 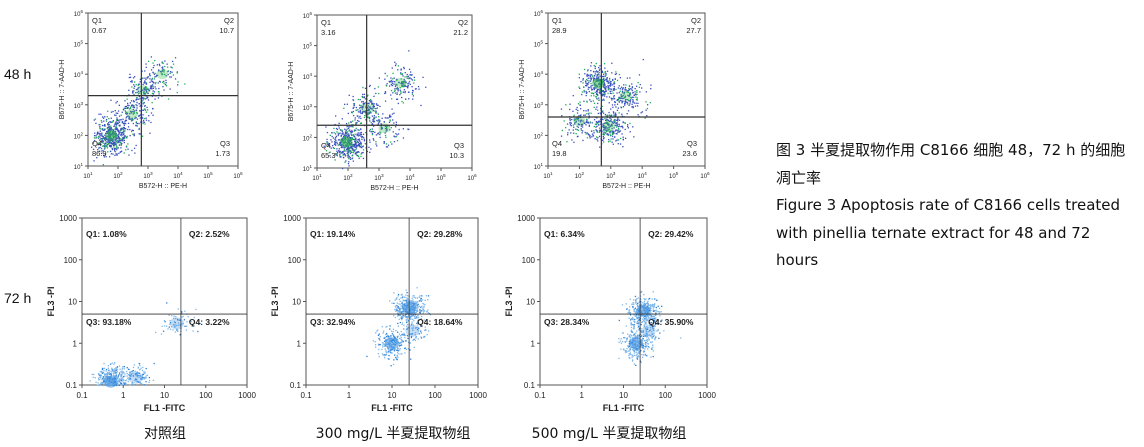 I want to click on x-tick-label: 106, so click(x=238, y=175).